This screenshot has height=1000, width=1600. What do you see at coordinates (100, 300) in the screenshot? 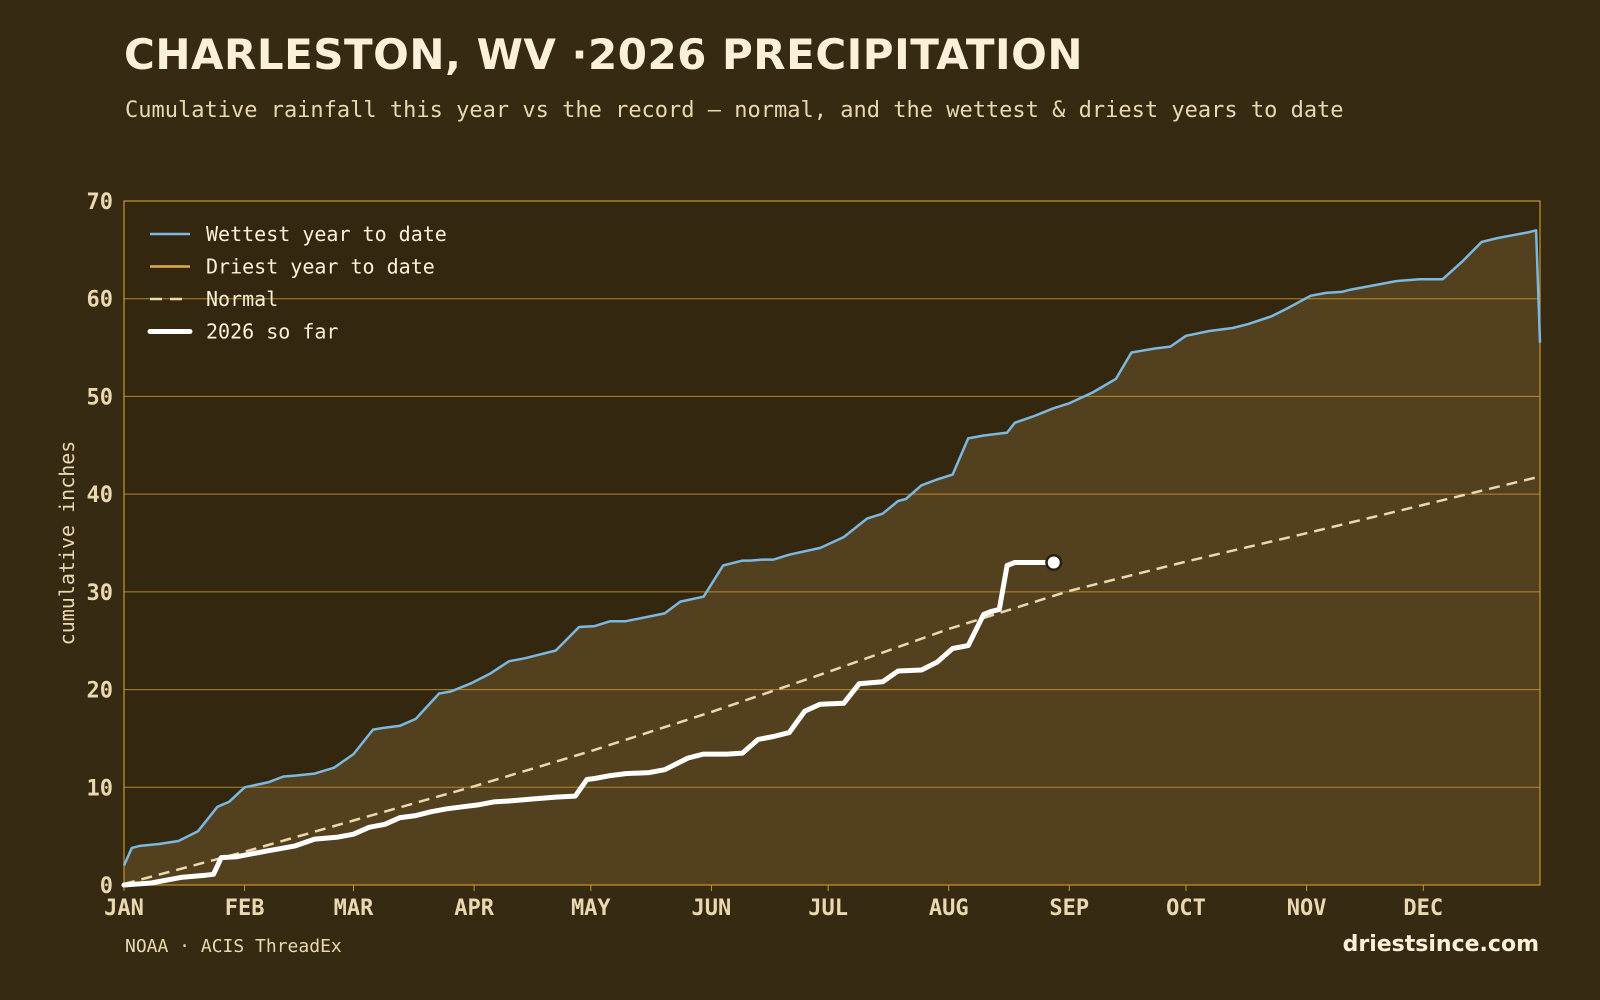
I see `y-tick-label: 60` at bounding box center [100, 300].